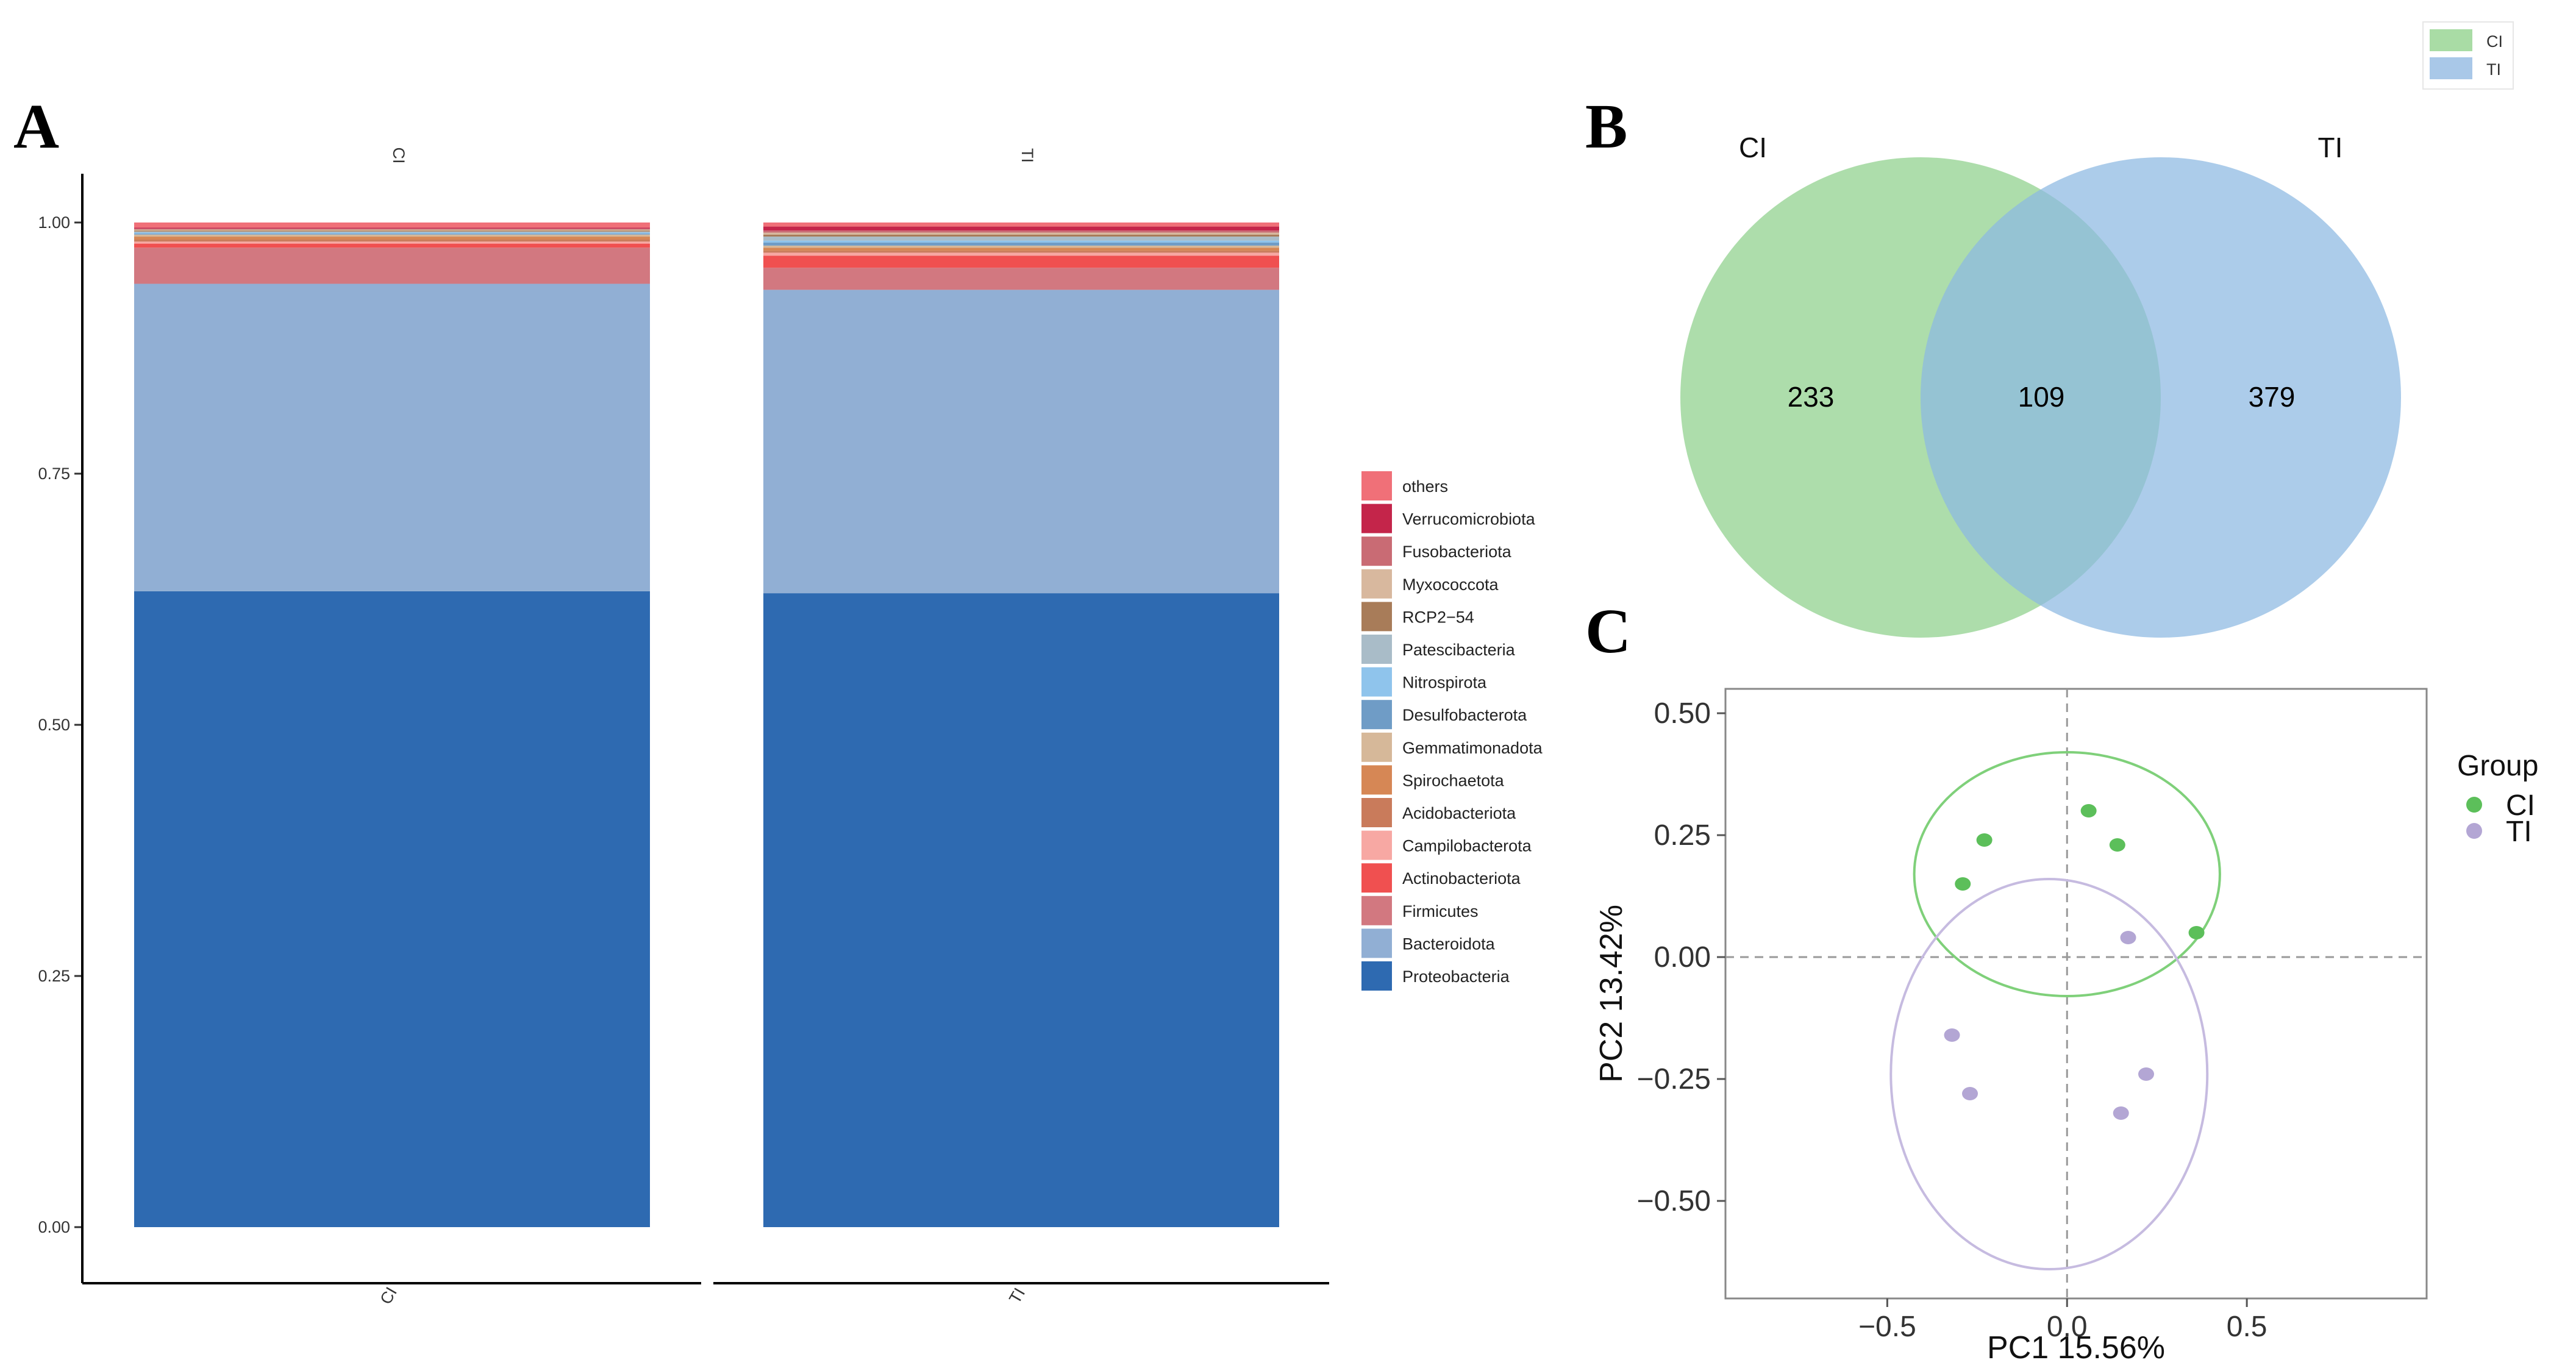 The height and width of the screenshot is (1371, 2576). I want to click on panel-letter-b: B, so click(1606, 126).